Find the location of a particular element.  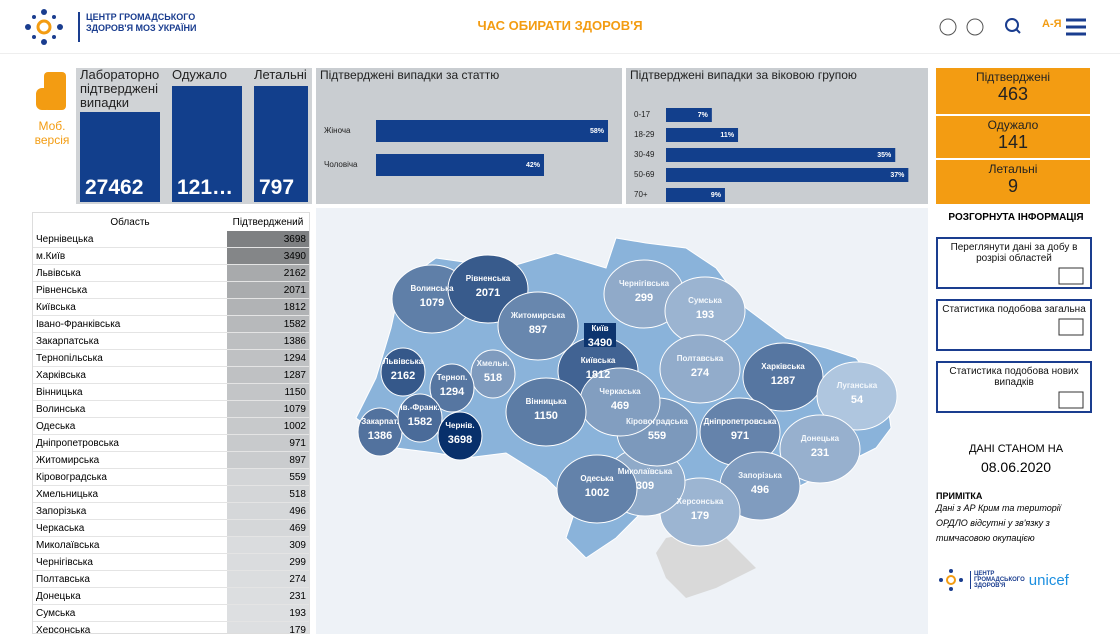

daily-label: Одужало is located at coordinates (1013, 125).